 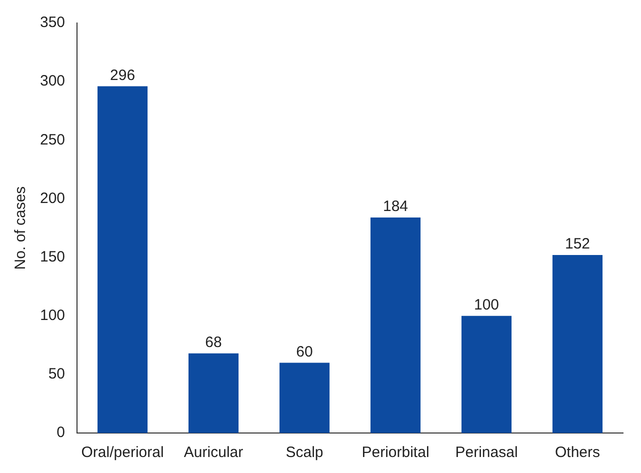 What do you see at coordinates (487, 305) in the screenshot?
I see `data-label: 100` at bounding box center [487, 305].